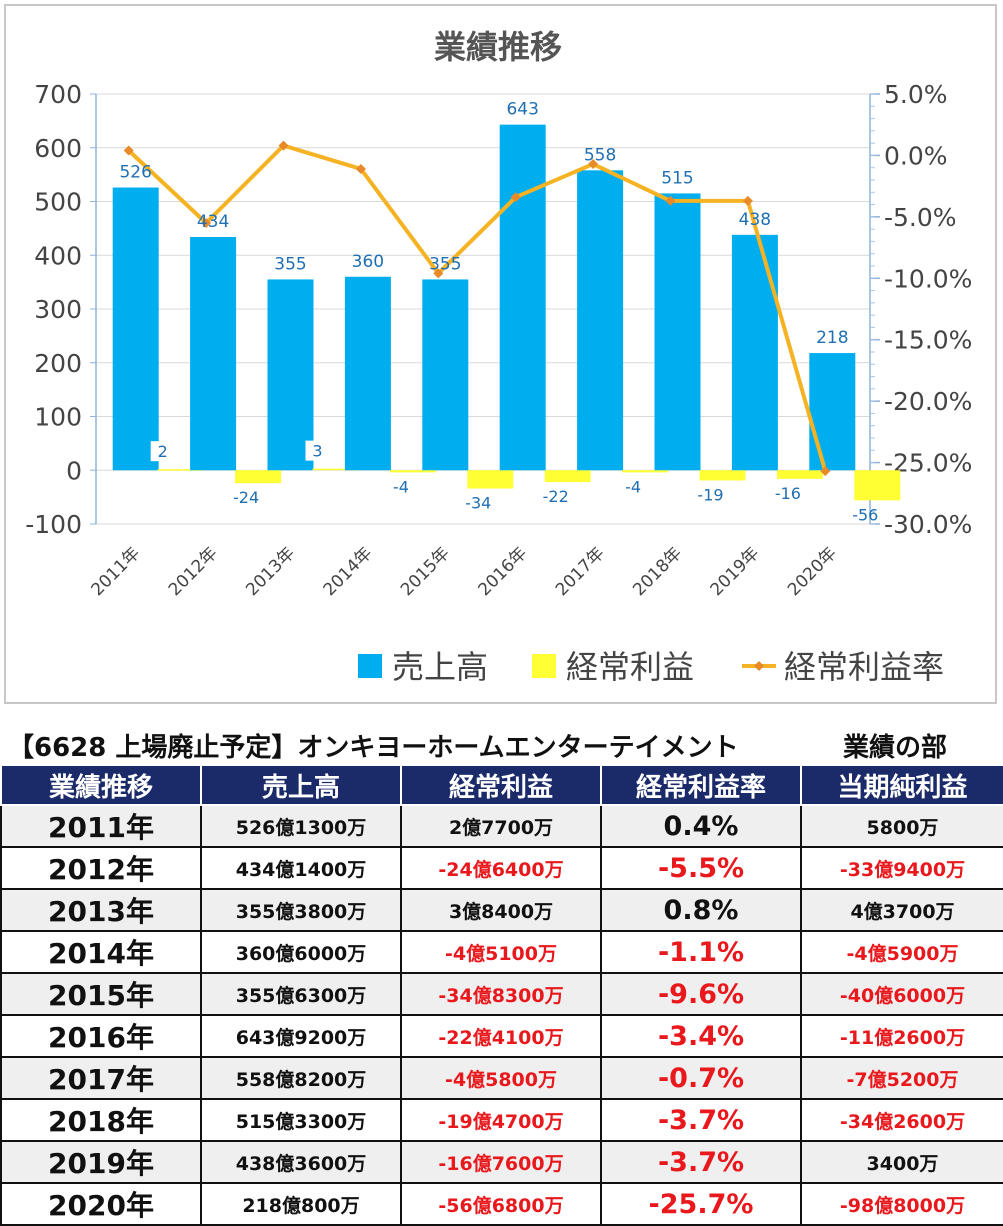  I want to click on category-label: 2011年, so click(115, 571).